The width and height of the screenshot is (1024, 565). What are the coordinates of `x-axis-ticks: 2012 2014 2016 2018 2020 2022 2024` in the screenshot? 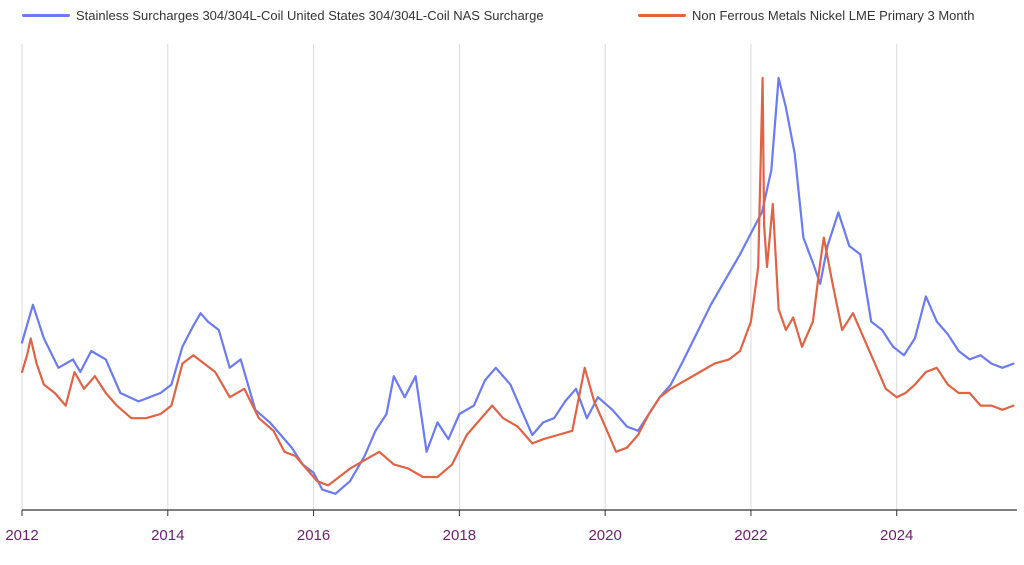 It's located at (459, 527).